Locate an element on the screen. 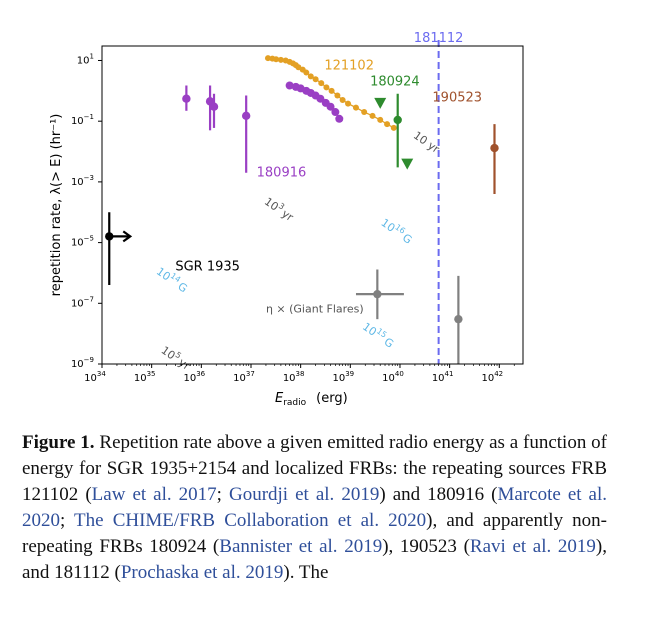 The image size is (655, 617). x-label-main: E is located at coordinates (279, 398).